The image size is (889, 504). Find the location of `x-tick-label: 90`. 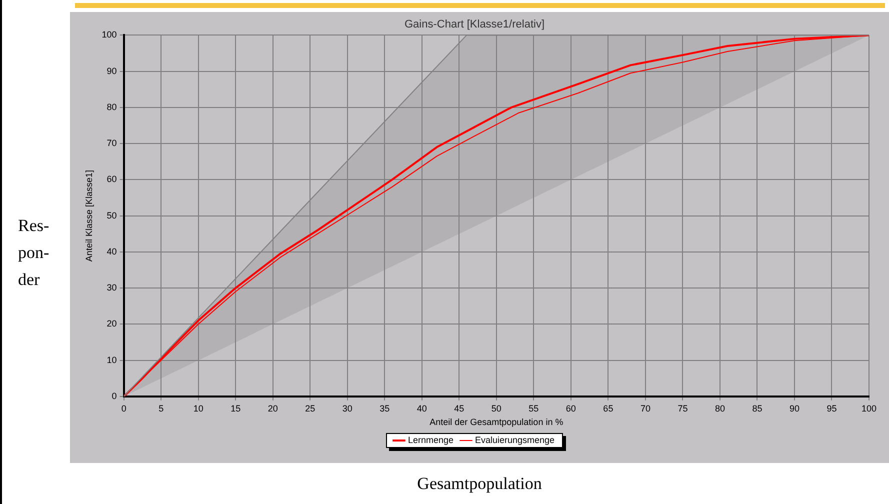

x-tick-label: 90 is located at coordinates (794, 408).